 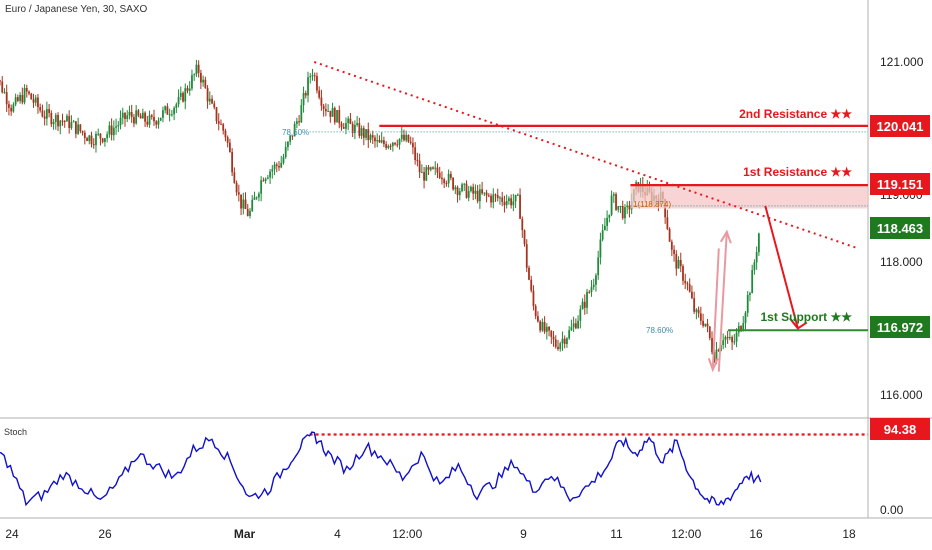 What do you see at coordinates (337, 534) in the screenshot?
I see `time-tick-label: 4` at bounding box center [337, 534].